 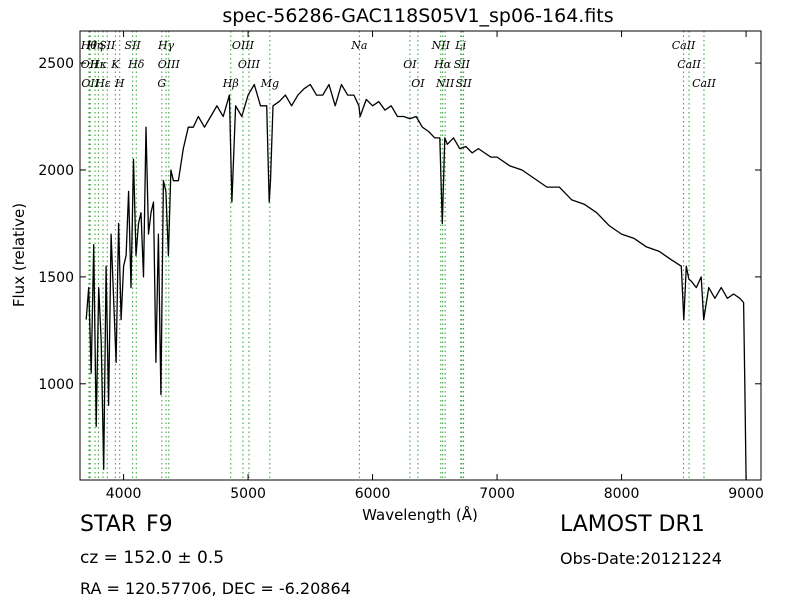 I want to click on x-tick-label: 6000, so click(x=373, y=494).